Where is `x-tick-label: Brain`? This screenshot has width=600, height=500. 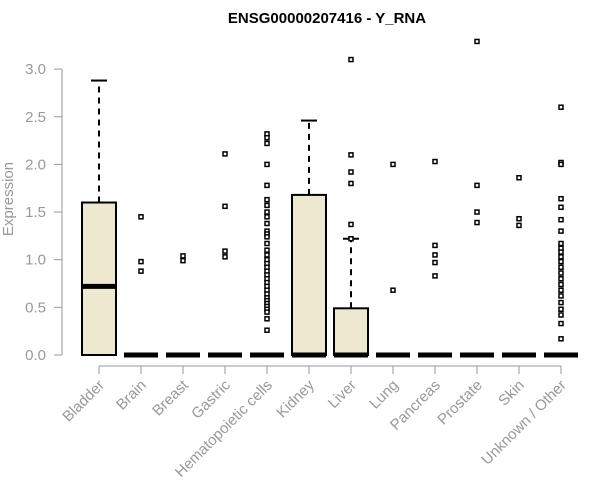
x-tick-label: Brain is located at coordinates (131, 395).